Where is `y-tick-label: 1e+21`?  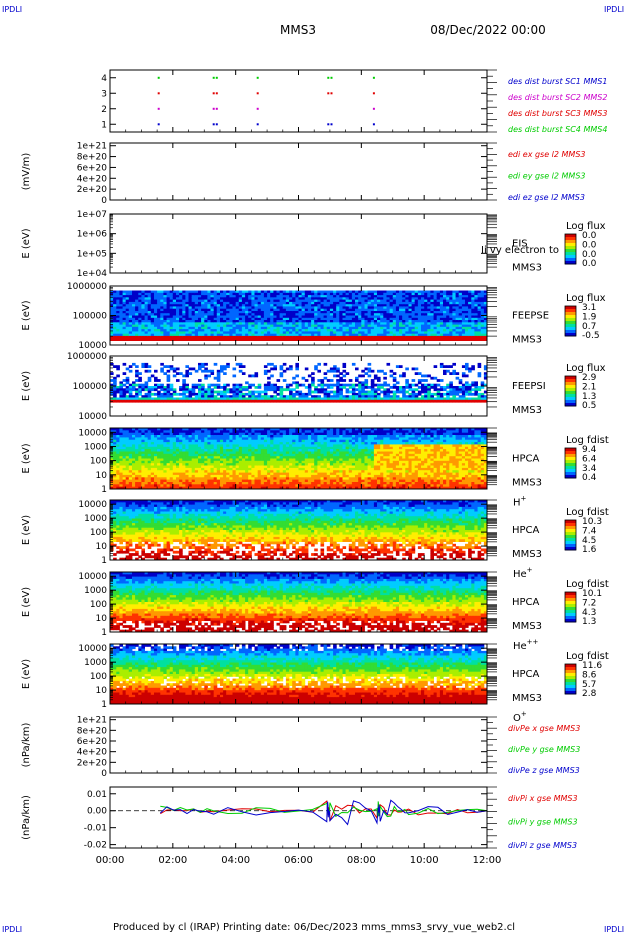 y-tick-label: 1e+21 is located at coordinates (92, 147).